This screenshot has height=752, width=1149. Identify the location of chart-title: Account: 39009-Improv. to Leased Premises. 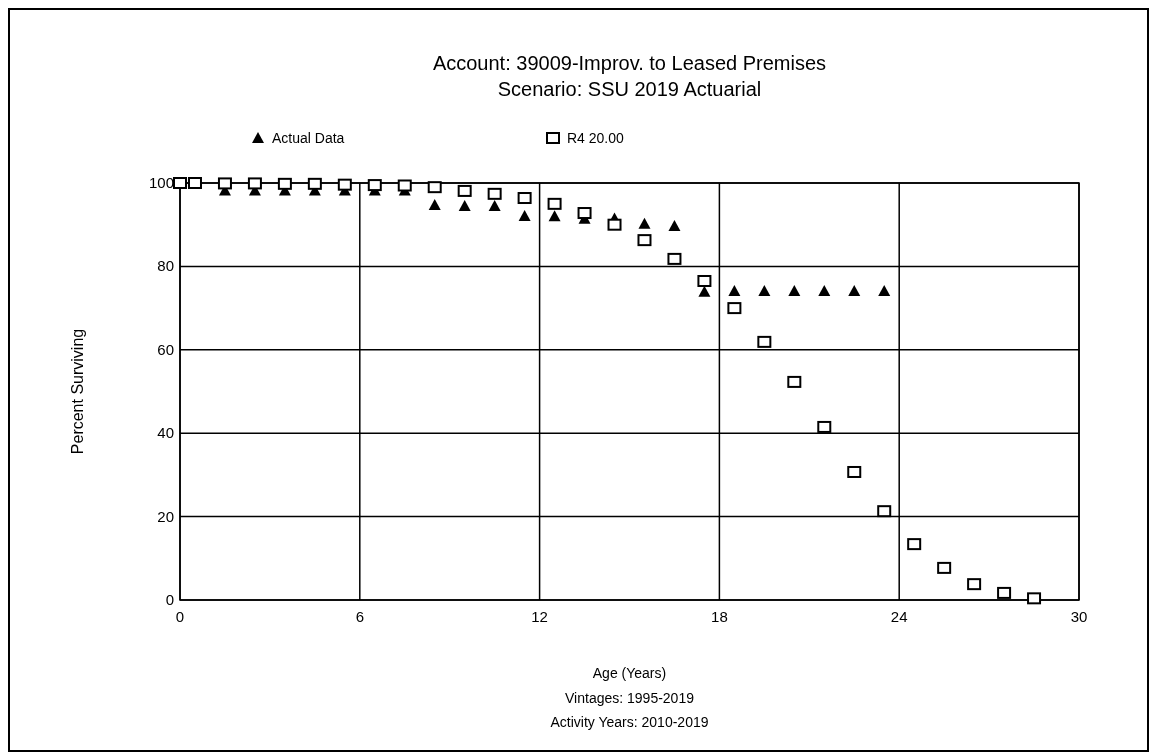
(629, 63).